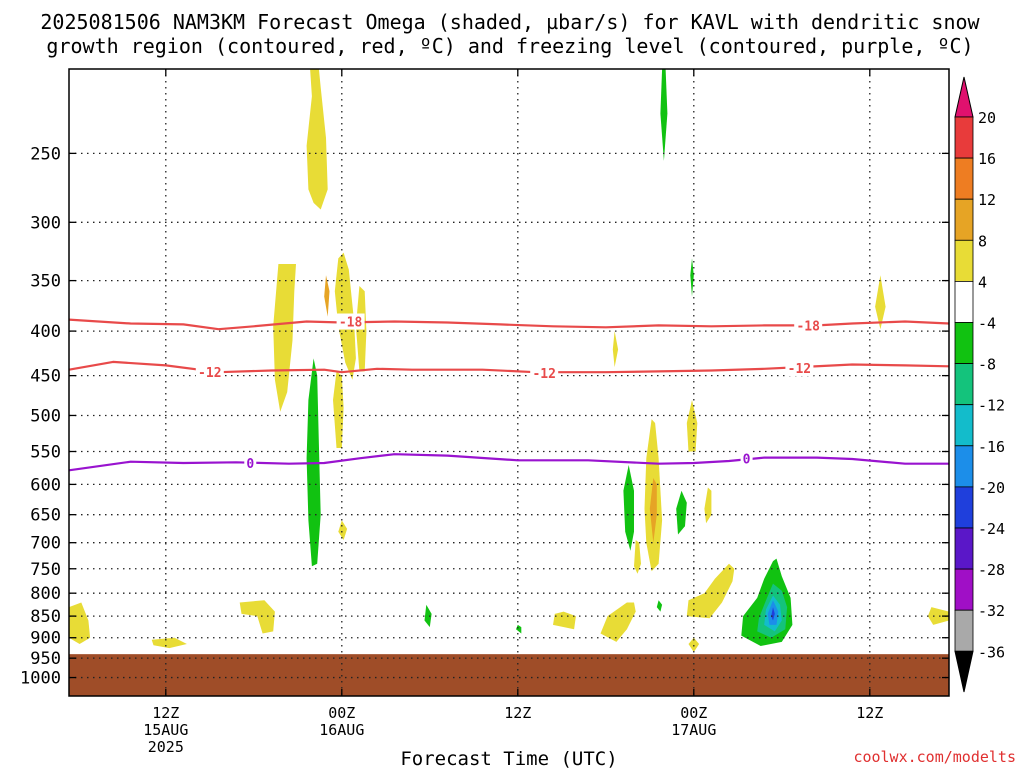 The width and height of the screenshot is (1024, 772). What do you see at coordinates (45, 594) in the screenshot?
I see `y-tick-label: 800` at bounding box center [45, 594].